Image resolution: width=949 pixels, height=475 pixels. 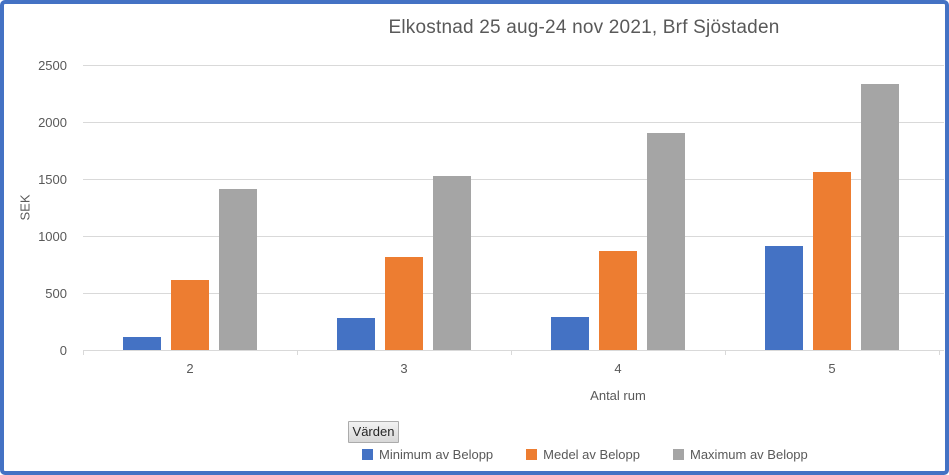 What do you see at coordinates (52, 236) in the screenshot?
I see `y-axis-tick-label: 1000` at bounding box center [52, 236].